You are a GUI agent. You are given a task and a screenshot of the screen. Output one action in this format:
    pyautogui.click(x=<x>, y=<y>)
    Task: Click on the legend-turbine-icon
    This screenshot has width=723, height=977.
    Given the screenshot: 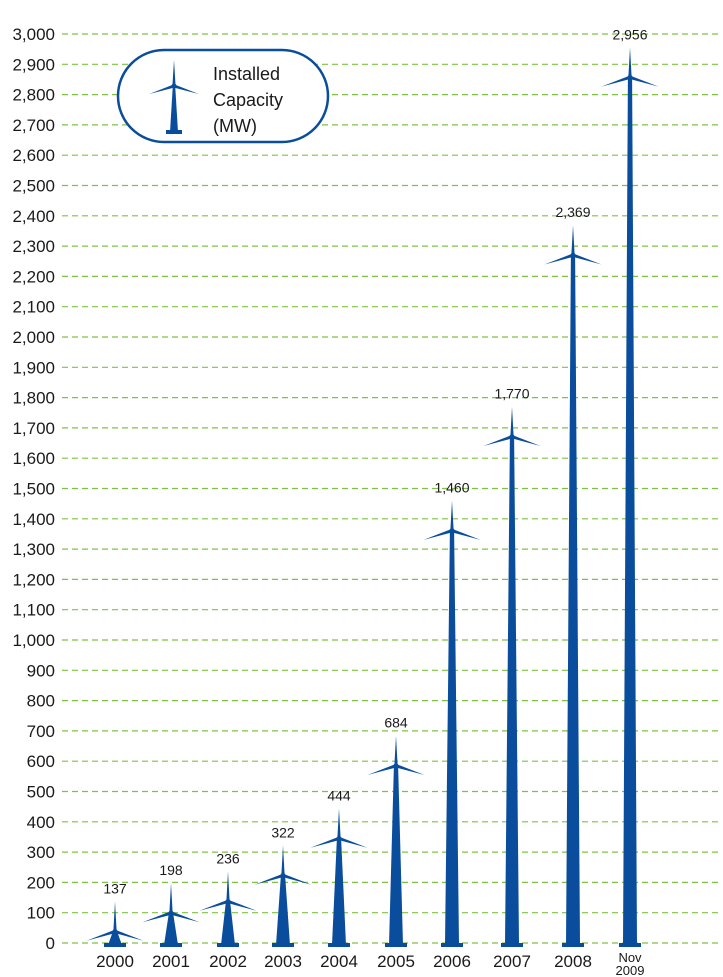 What is the action you would take?
    pyautogui.click(x=174, y=97)
    